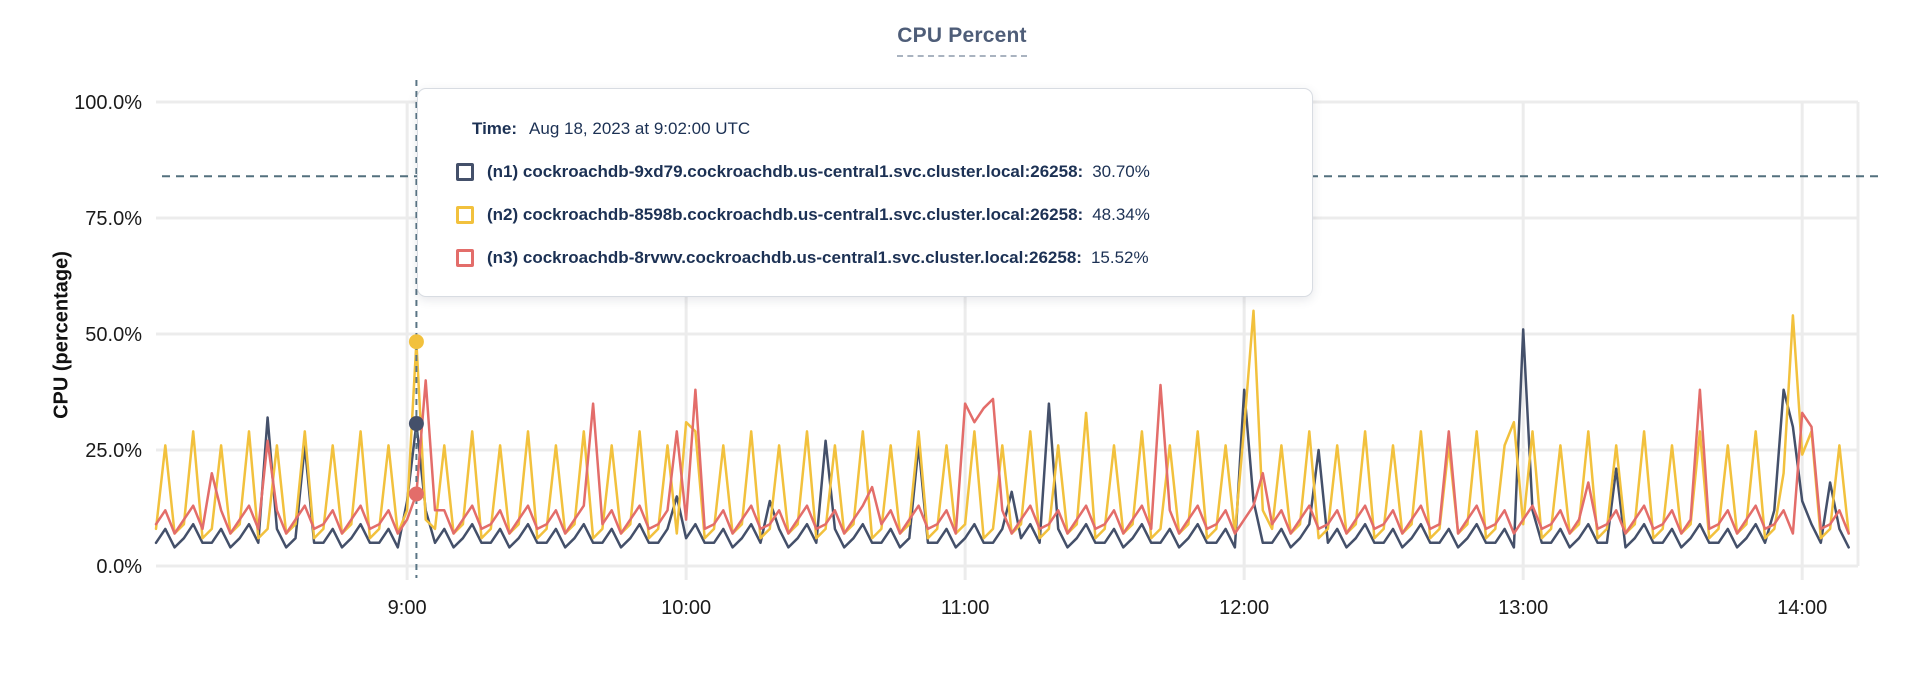  Describe the element at coordinates (1121, 171) in the screenshot. I see `tooltip-series-value-n1: 30.70%` at that location.